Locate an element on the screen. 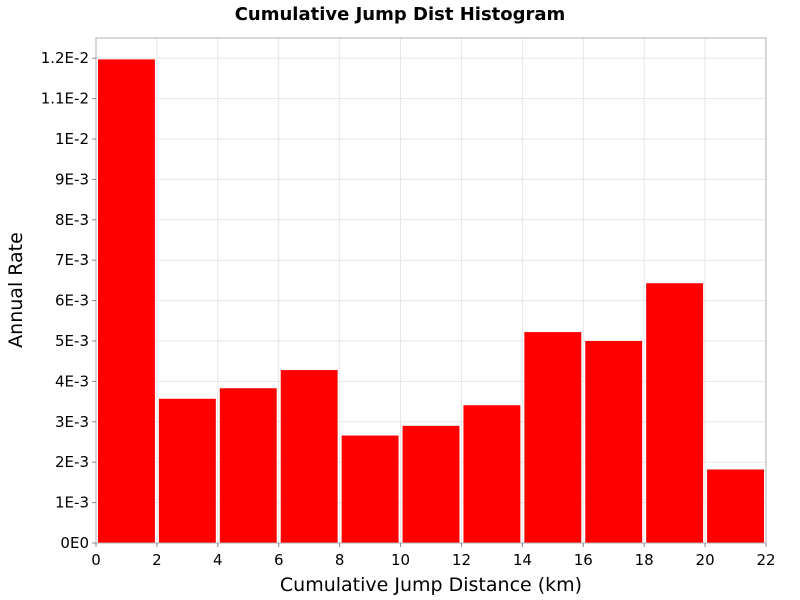 The height and width of the screenshot is (600, 800). x-axis-label: Cumulative Jump Distance (km) is located at coordinates (431, 585).